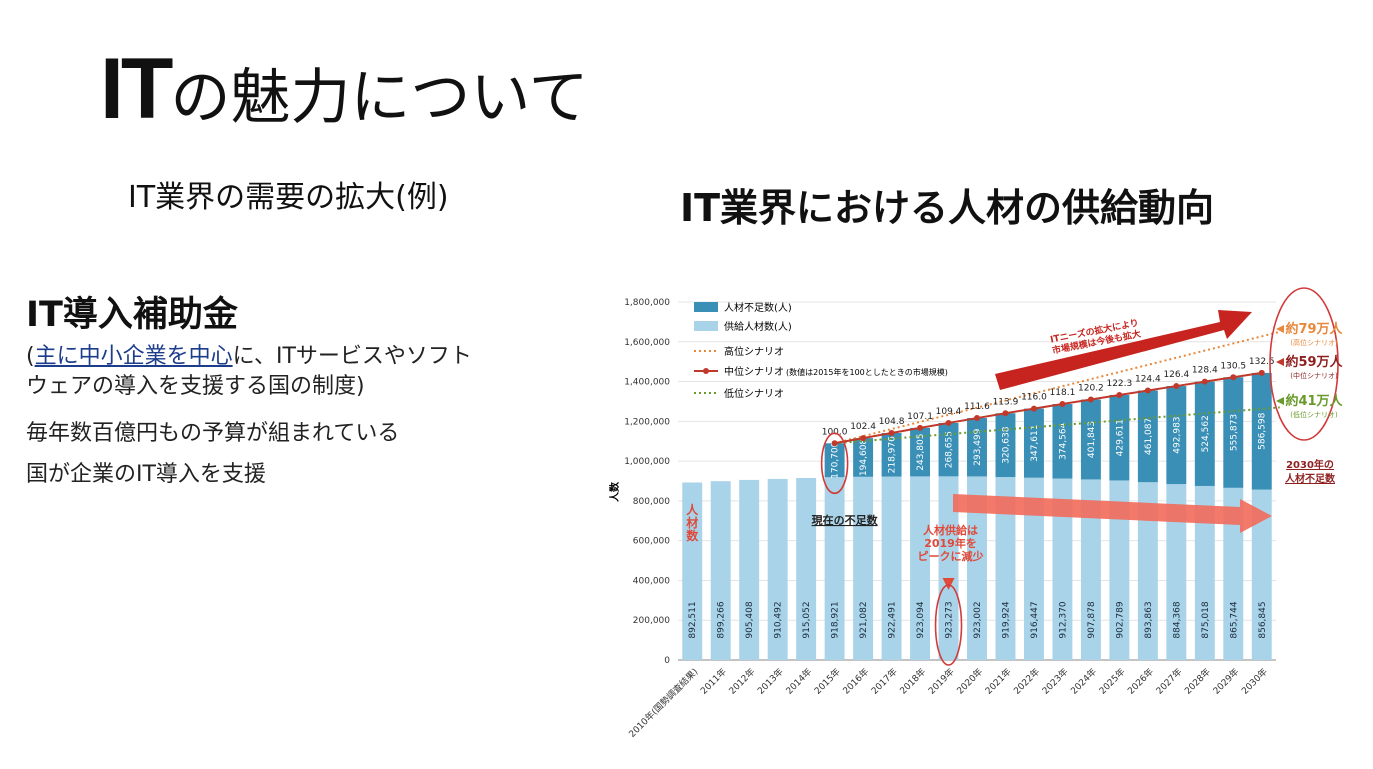 The image size is (1373, 769). What do you see at coordinates (1234, 432) in the screenshot?
I see `bar-shortage-label: 555,873` at bounding box center [1234, 432].